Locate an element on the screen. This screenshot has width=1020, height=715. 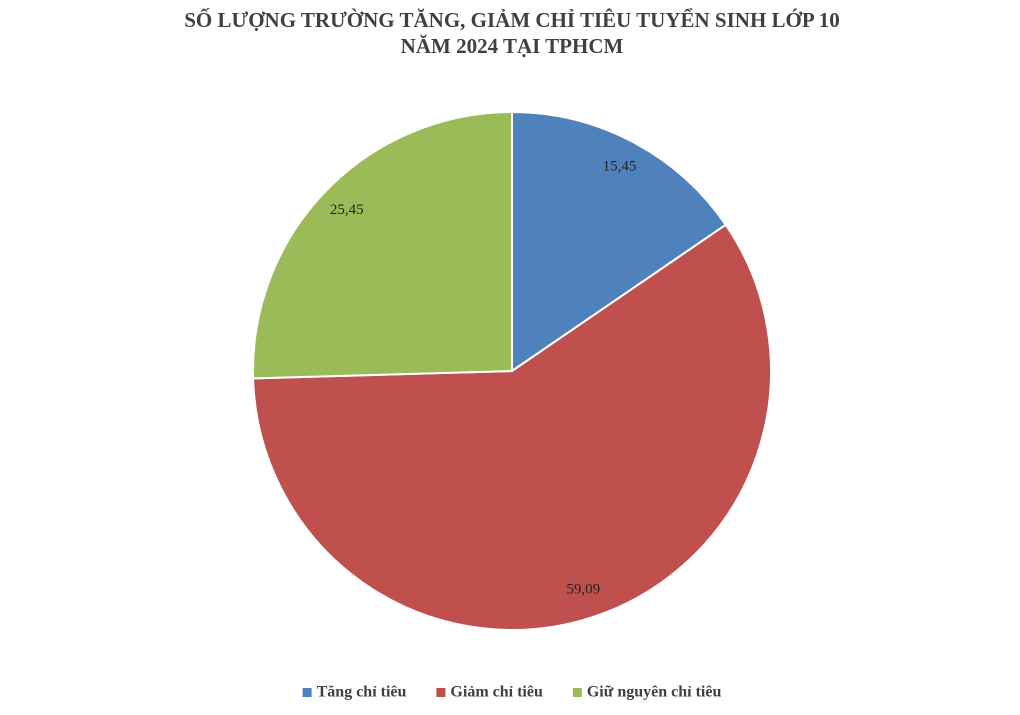
value-label: 25,45 is located at coordinates (347, 210).